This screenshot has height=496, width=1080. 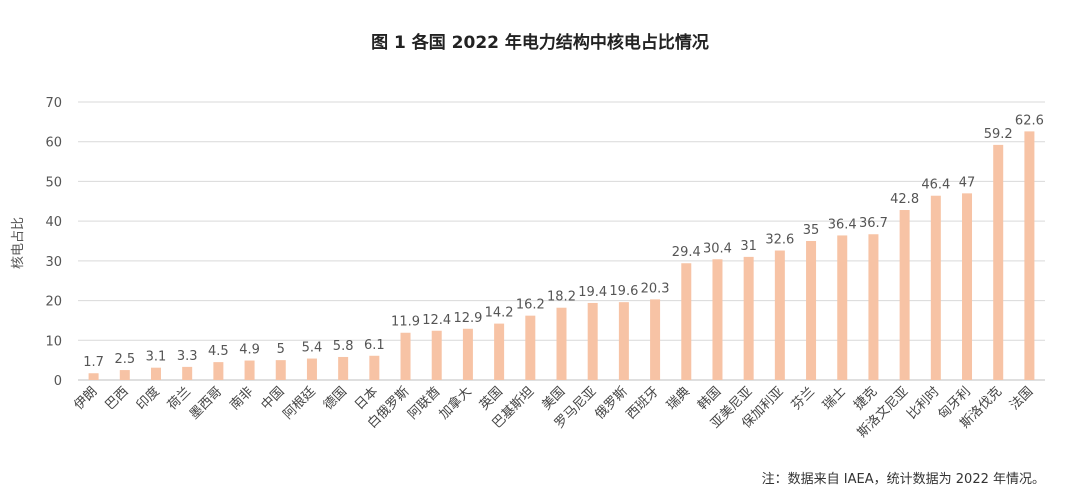 I want to click on data-label: 14.2, so click(x=499, y=313).